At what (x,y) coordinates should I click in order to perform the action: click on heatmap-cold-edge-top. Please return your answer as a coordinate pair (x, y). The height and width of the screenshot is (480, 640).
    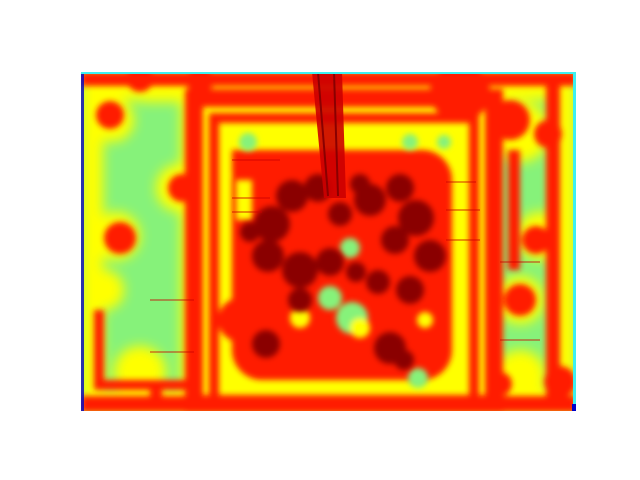
    Looking at the image, I should click on (328, 73).